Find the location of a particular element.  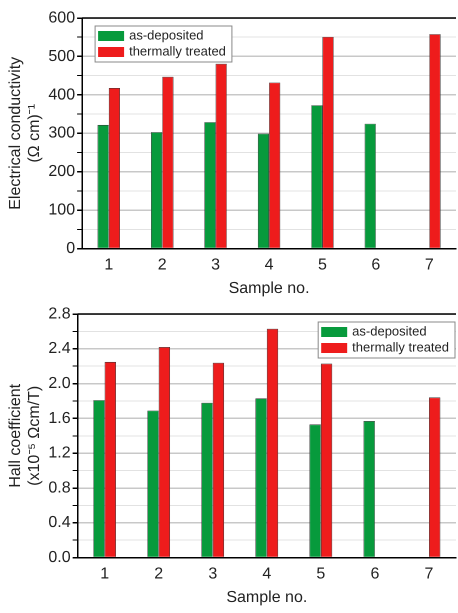

y-tick-label: 200 is located at coordinates (62, 171).